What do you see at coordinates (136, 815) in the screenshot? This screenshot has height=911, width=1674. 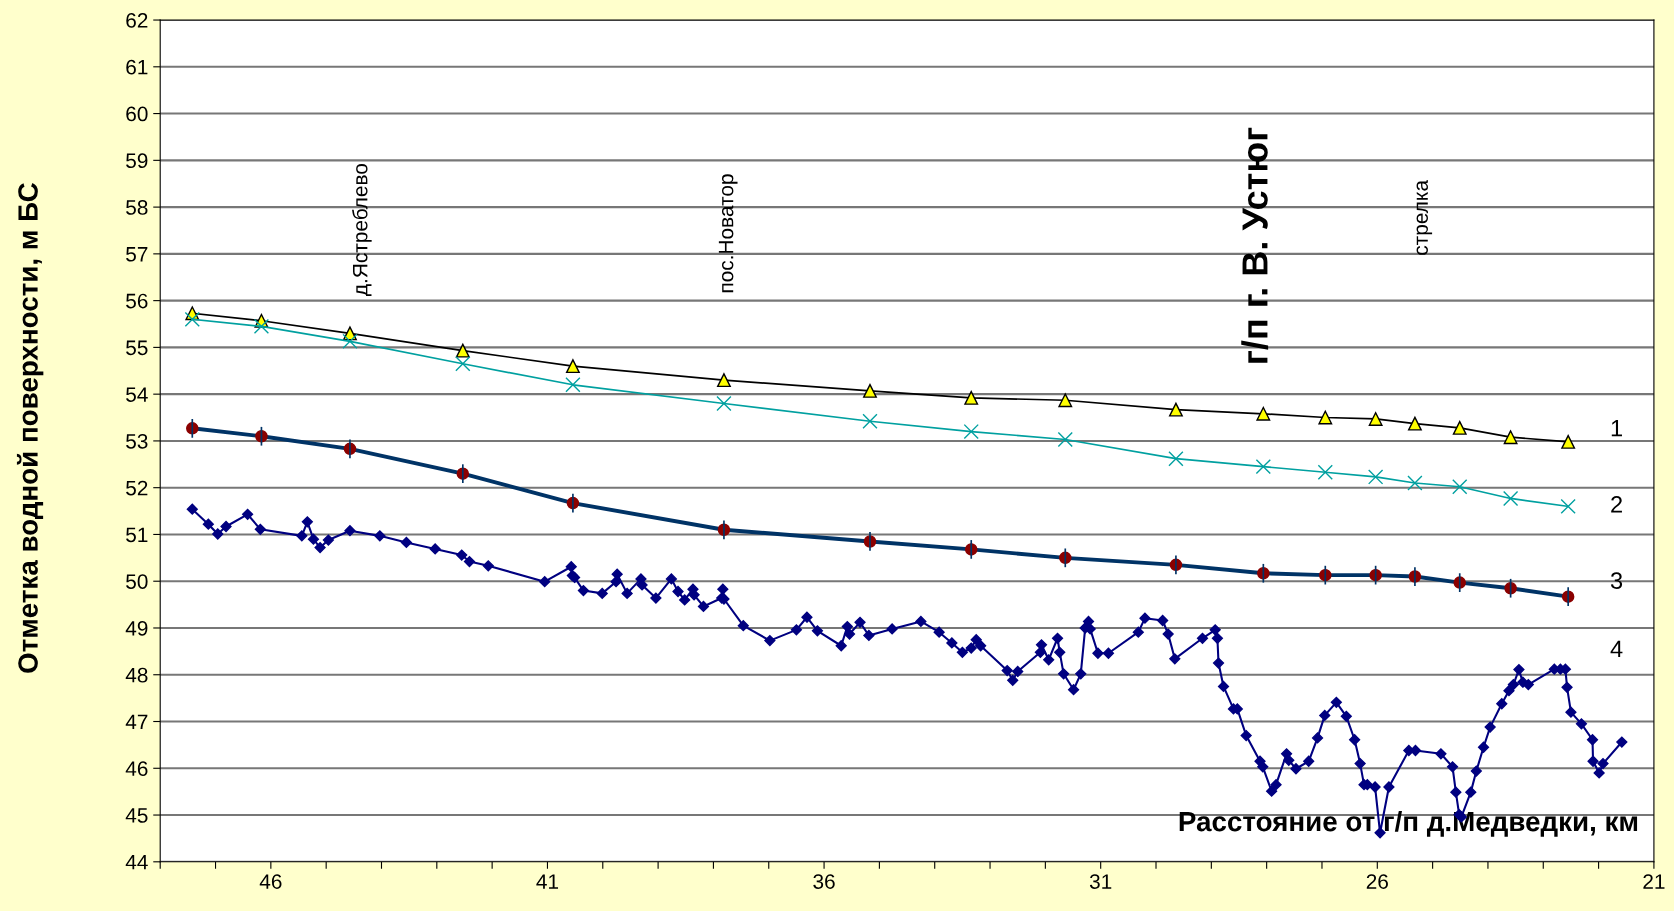 I see `y-tick-label: 45` at bounding box center [136, 815].